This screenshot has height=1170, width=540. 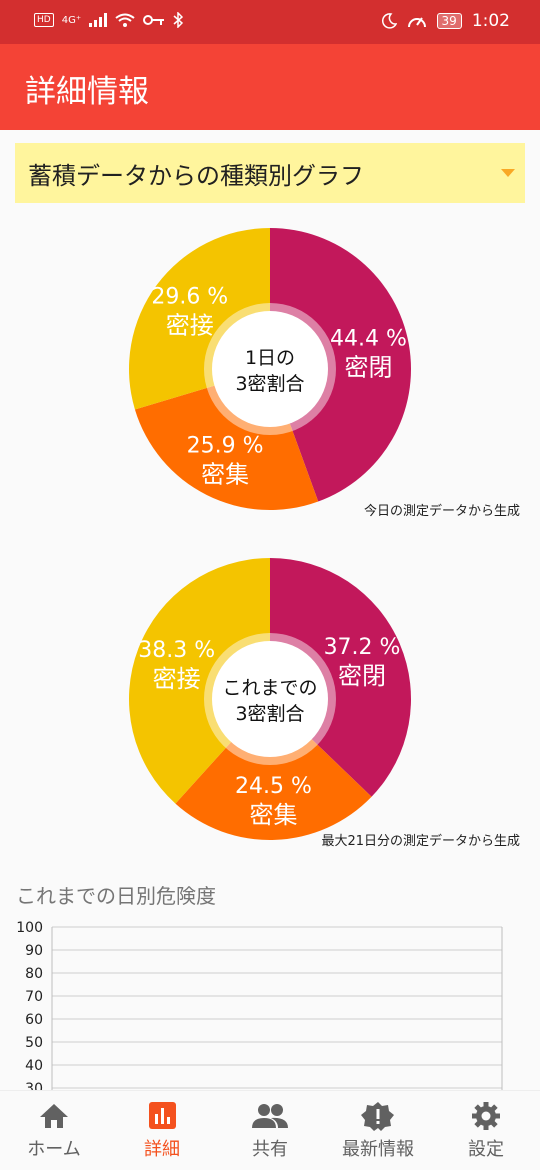 I want to click on bottom-nav: ホーム 詳細 共有 最新情報 設定, so click(x=270, y=1130).